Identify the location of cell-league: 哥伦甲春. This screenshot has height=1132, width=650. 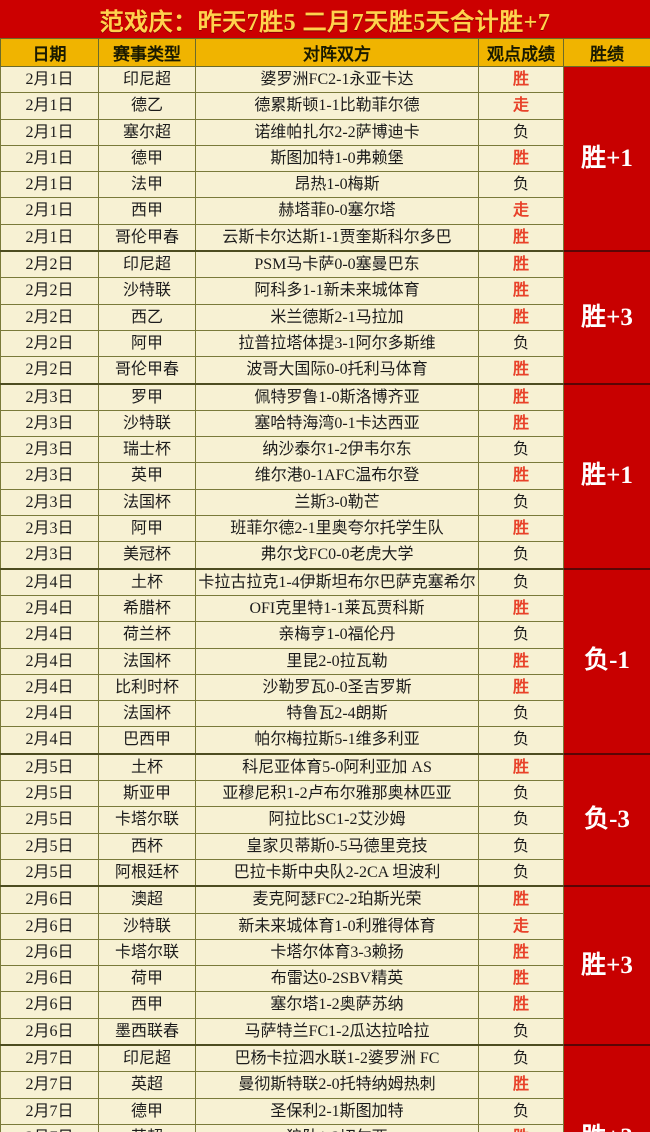
(147, 370).